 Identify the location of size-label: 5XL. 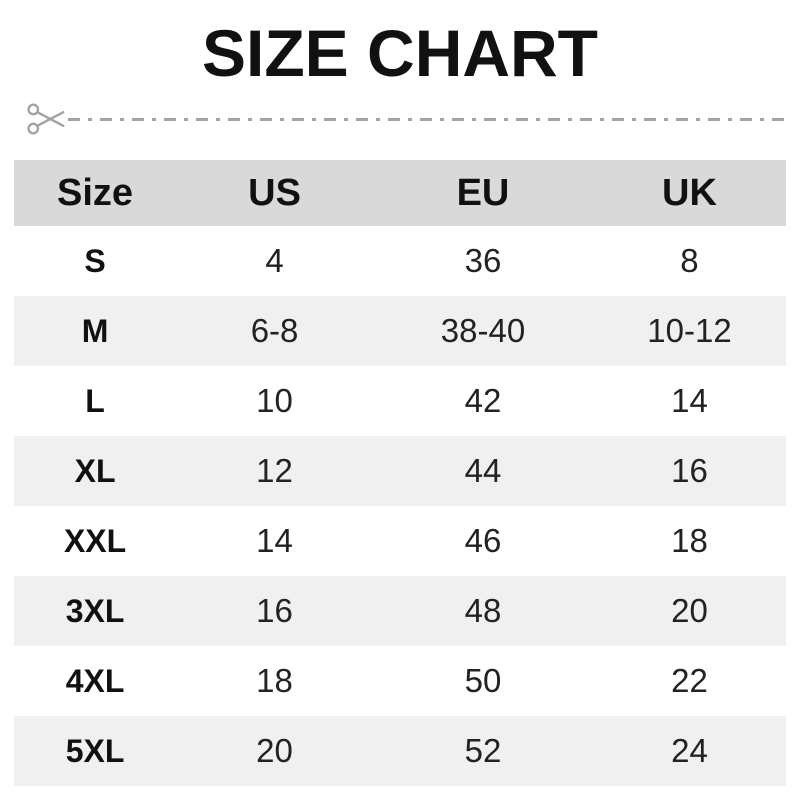
(95, 750).